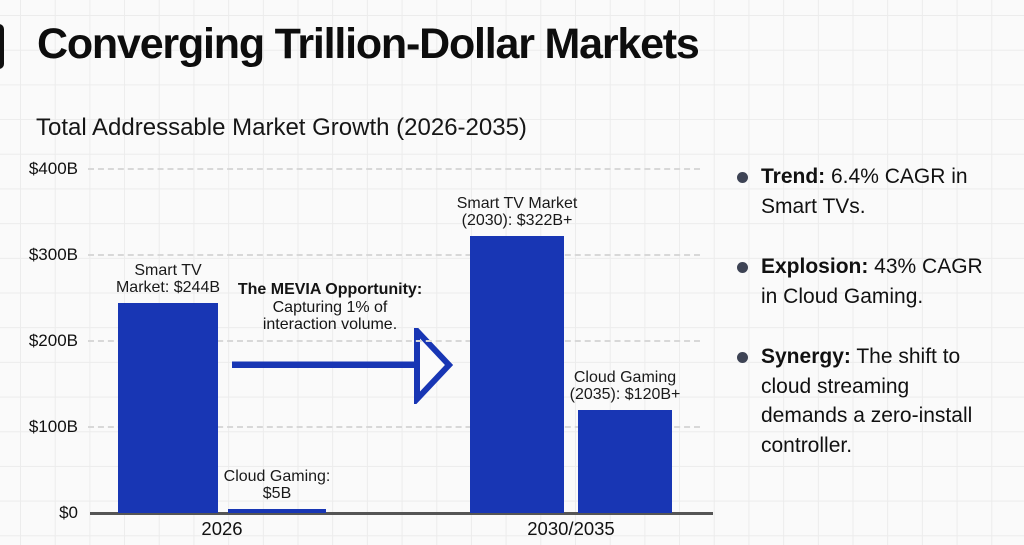 The image size is (1024, 545). Describe the element at coordinates (625, 385) in the screenshot. I see `bar-value-label: Cloud Gaming (2035): $120B+` at that location.